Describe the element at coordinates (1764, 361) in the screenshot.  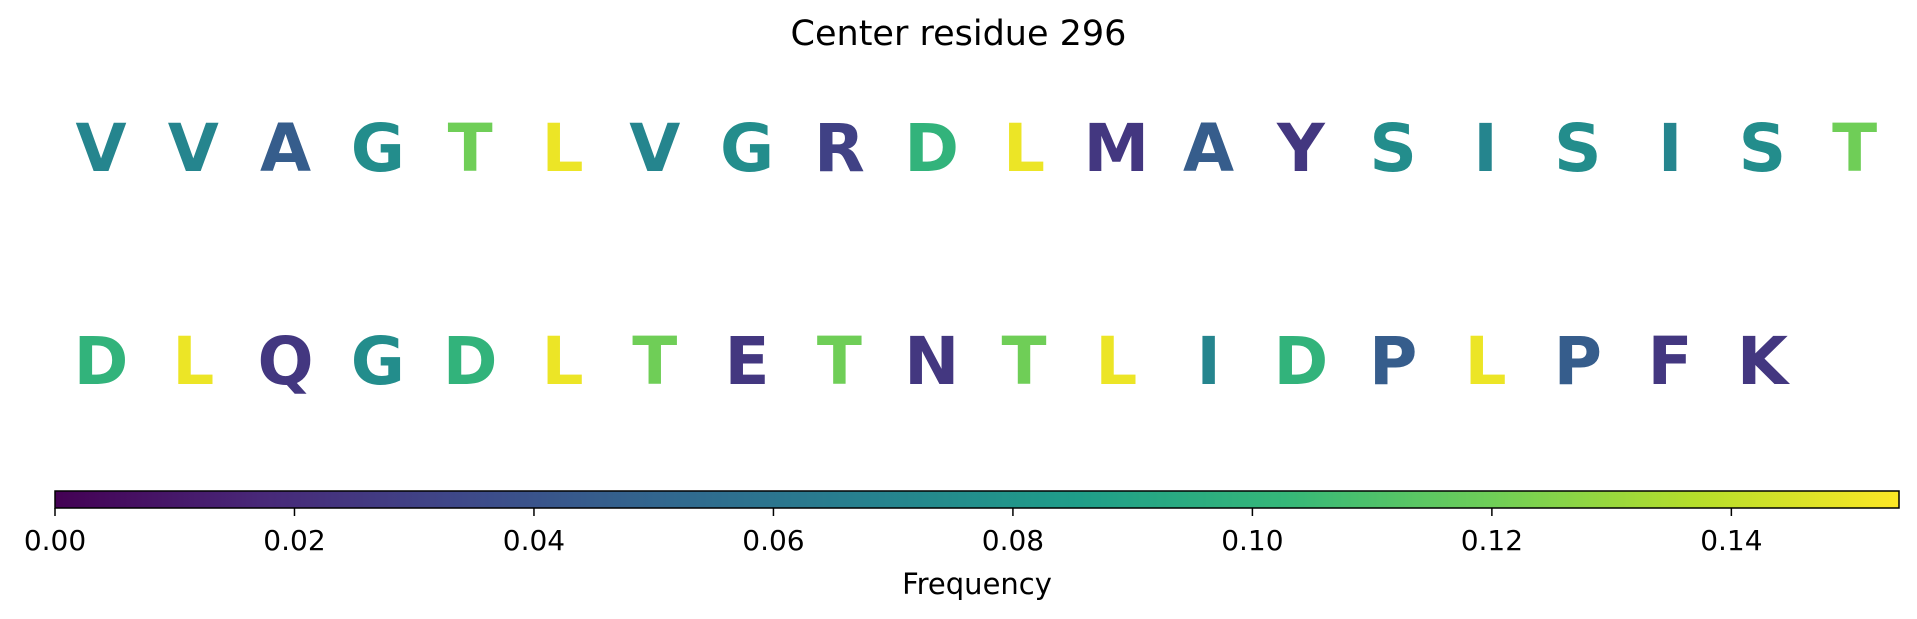
I see `residue-letter: K` at that location.